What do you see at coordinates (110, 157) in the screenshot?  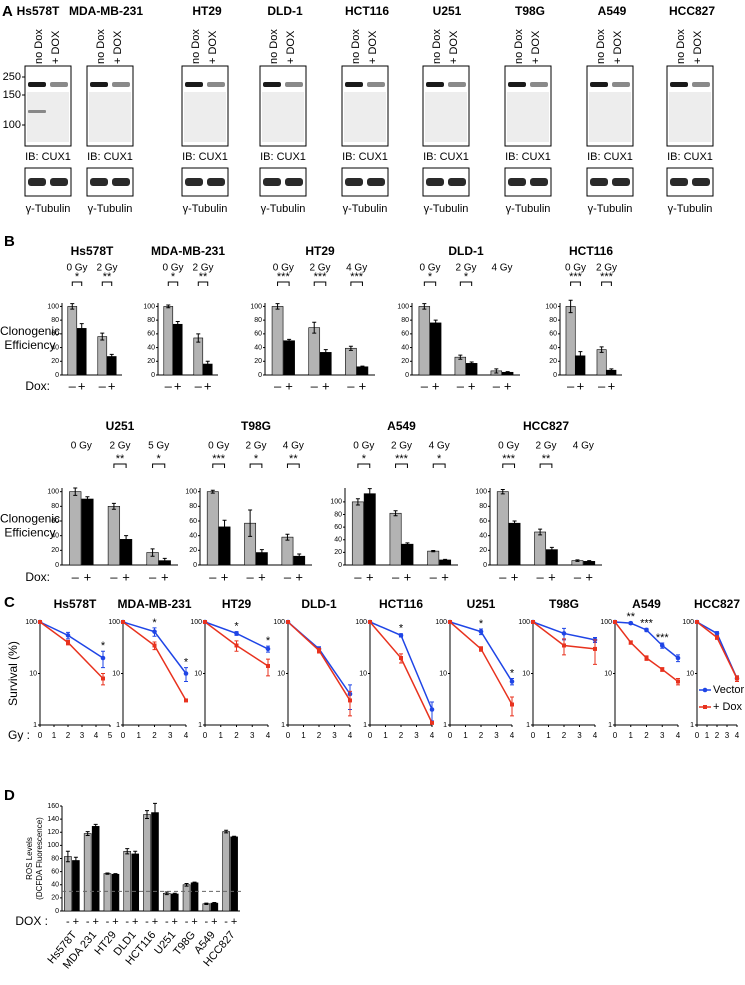 I see `ib-label: IB: CUX1` at bounding box center [110, 157].